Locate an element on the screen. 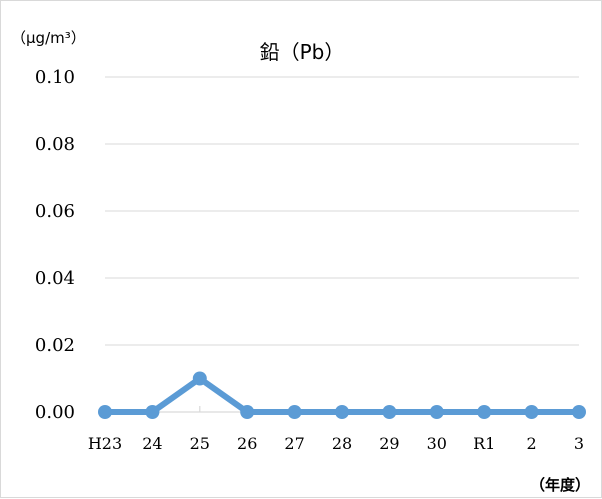 The width and height of the screenshot is (602, 499). y-axis-unit-label: （µg/m³） is located at coordinates (48, 38).